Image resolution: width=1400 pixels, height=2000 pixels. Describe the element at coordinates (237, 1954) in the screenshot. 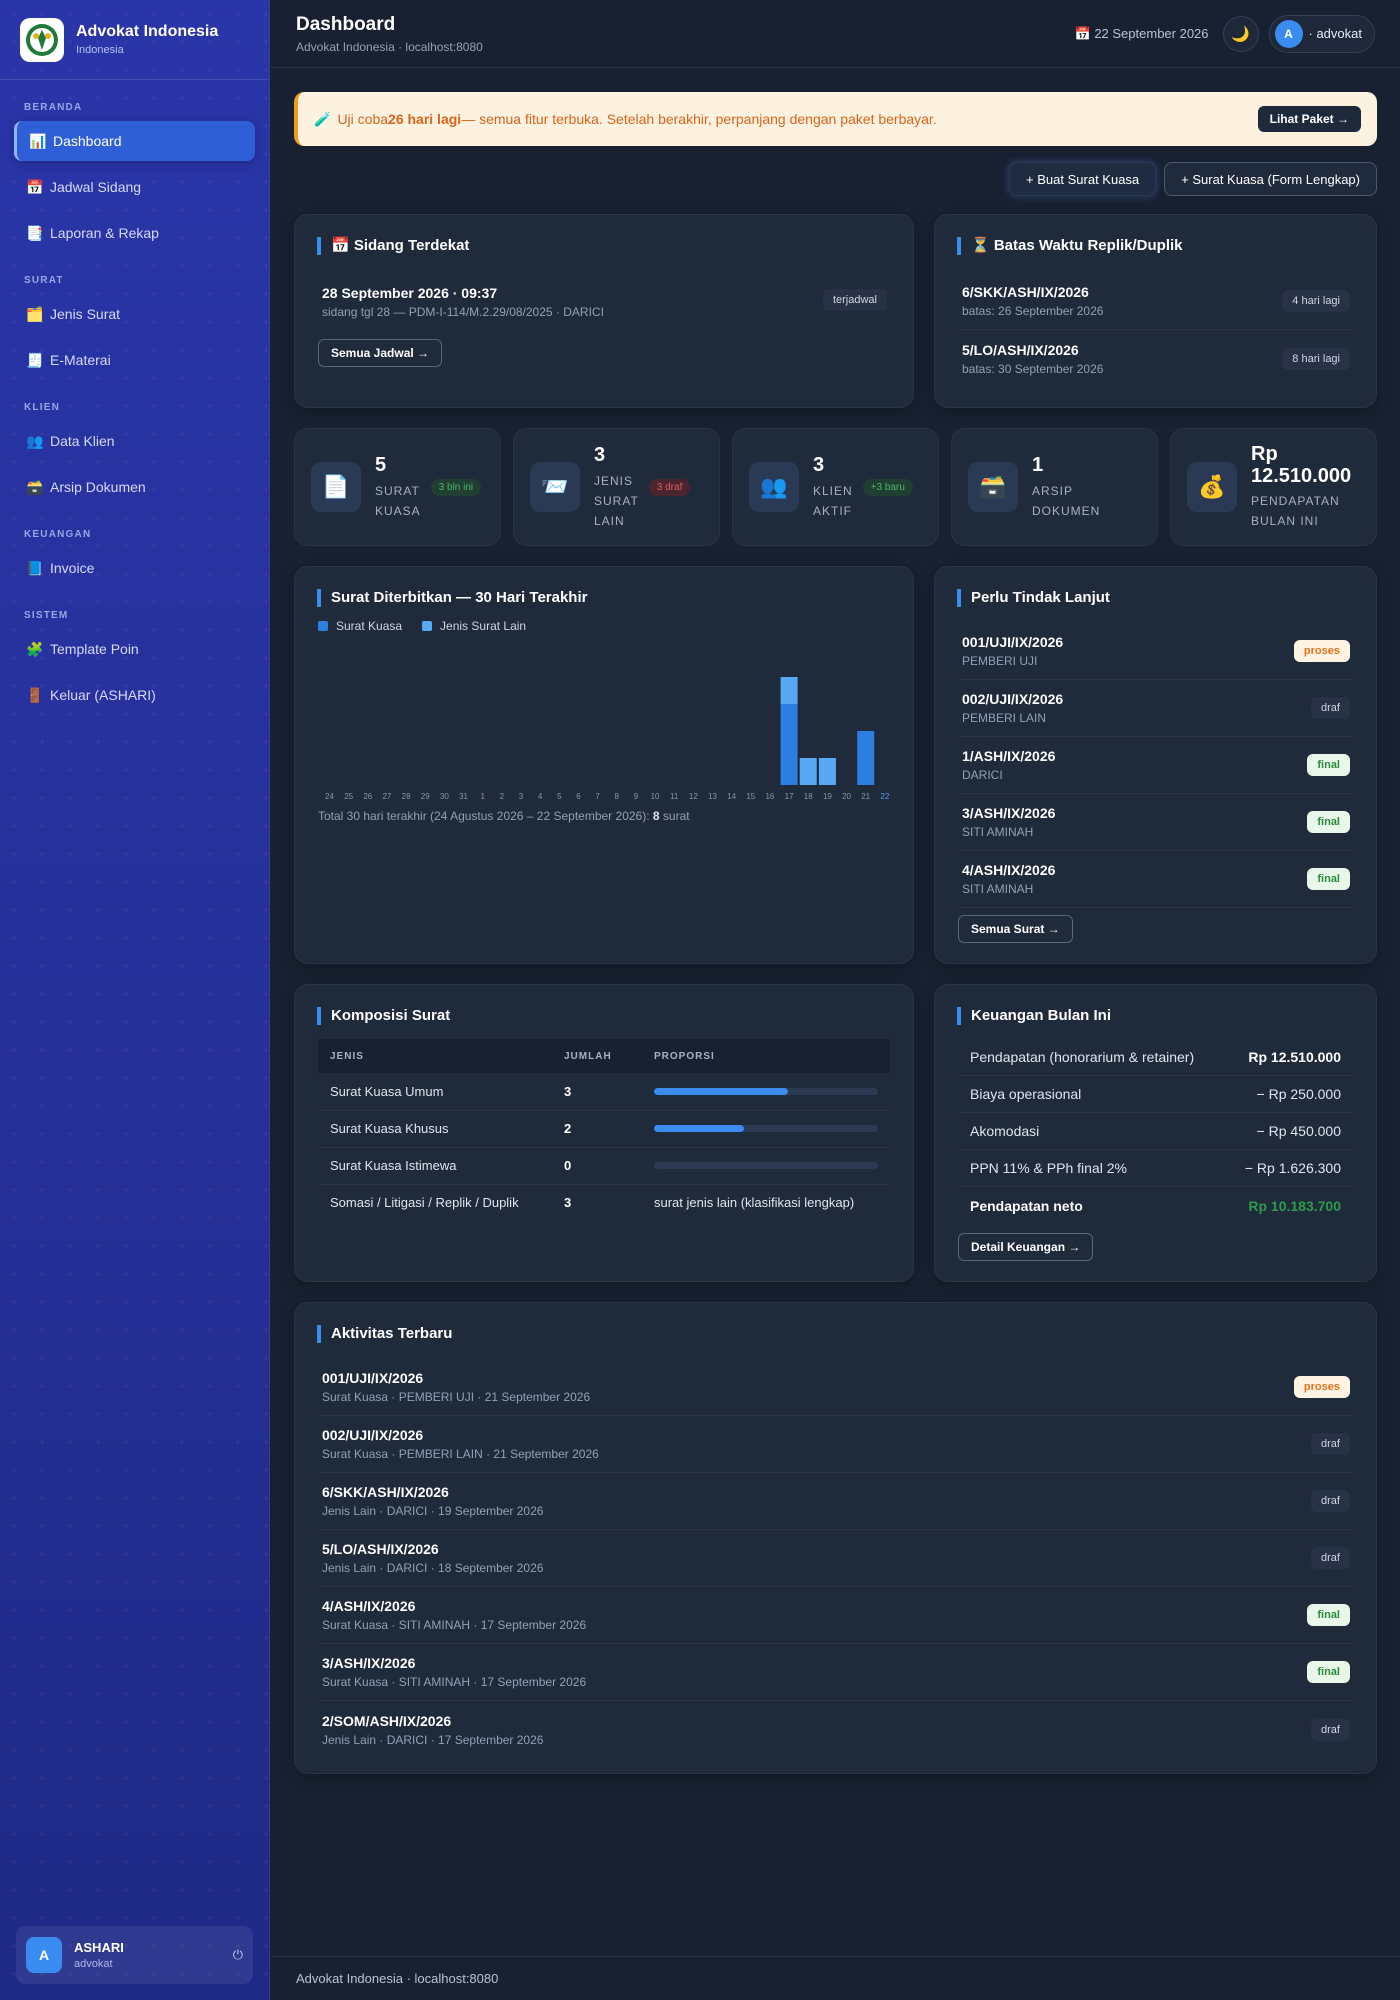

I see `power-icon: ⏻` at that location.